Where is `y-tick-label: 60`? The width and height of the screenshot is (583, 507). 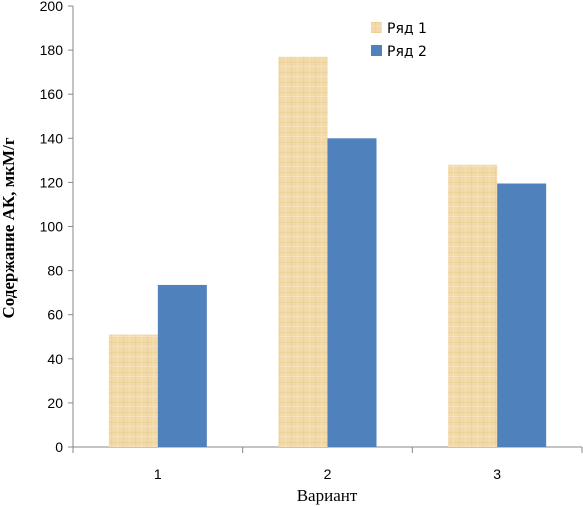
y-tick-label: 60 is located at coordinates (55, 315).